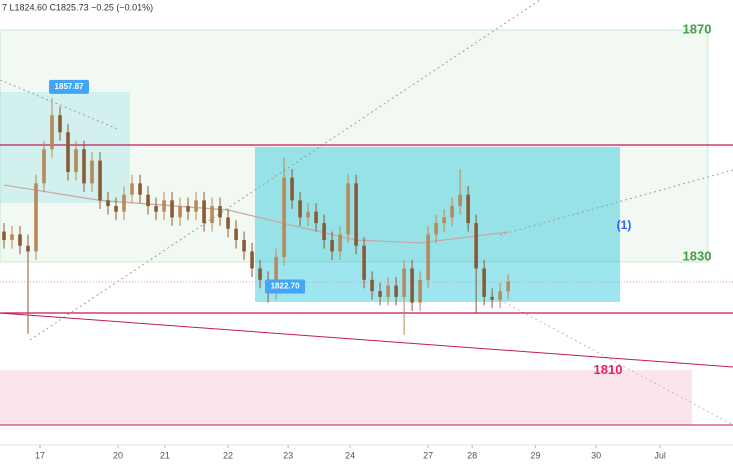 Image resolution: width=733 pixels, height=465 pixels. I want to click on level-label: 1810, so click(608, 369).